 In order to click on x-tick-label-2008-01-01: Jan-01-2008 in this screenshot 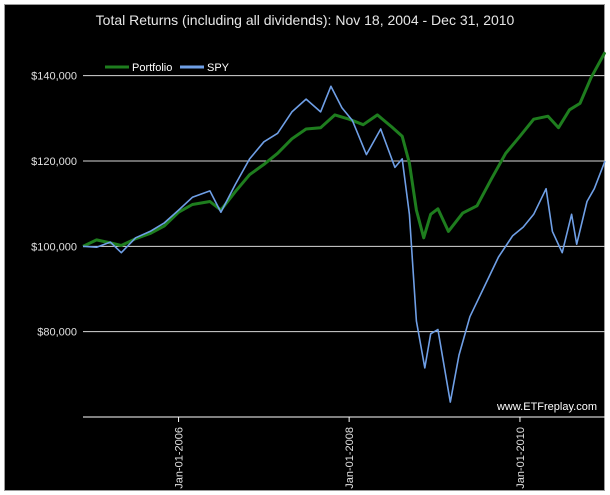, I will do `click(350, 458)`.